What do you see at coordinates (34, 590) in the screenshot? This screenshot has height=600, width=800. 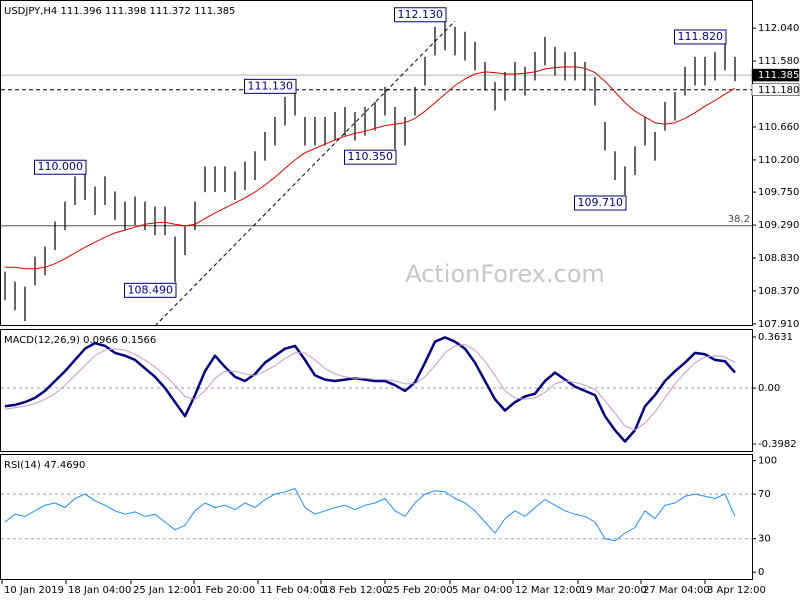 I see `x-tick-label: 10 Jan 2019` at bounding box center [34, 590].